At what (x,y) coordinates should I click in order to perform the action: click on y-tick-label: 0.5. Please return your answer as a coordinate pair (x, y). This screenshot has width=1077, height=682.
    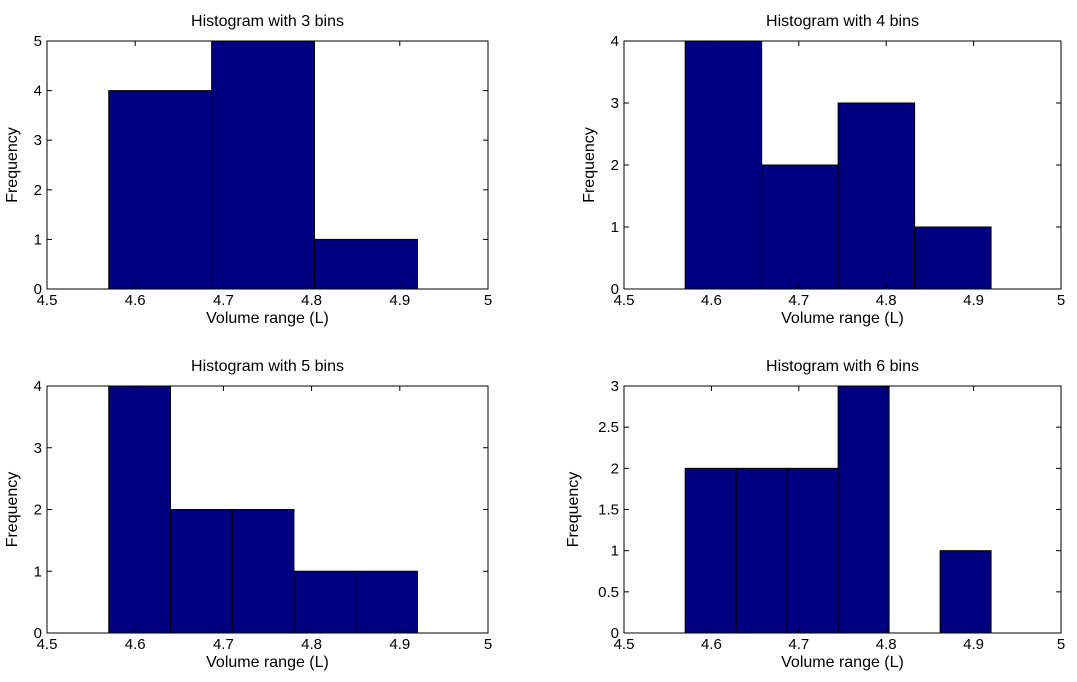
    Looking at the image, I should click on (608, 592).